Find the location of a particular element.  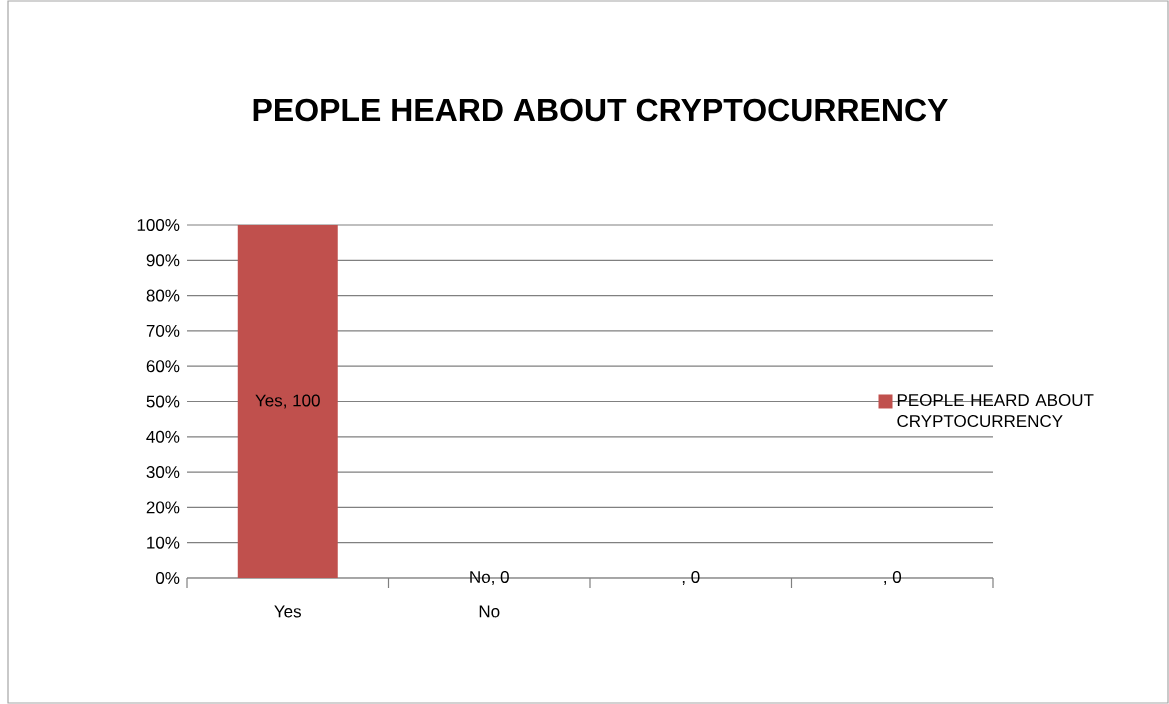

data-label: Yes, 100 is located at coordinates (287, 401).